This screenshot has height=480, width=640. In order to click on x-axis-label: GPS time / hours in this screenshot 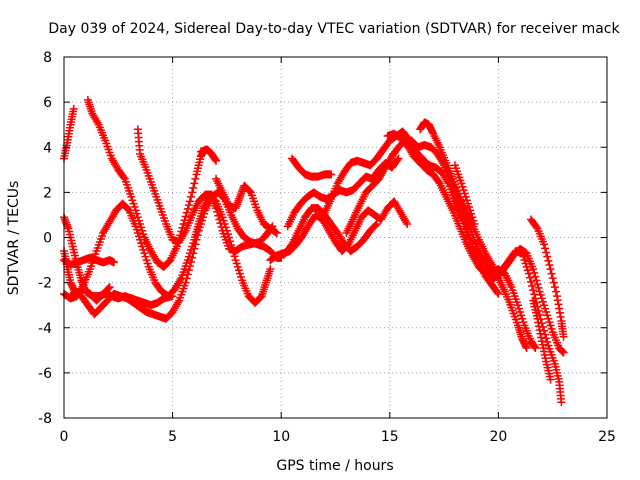, I will do `click(334, 466)`.